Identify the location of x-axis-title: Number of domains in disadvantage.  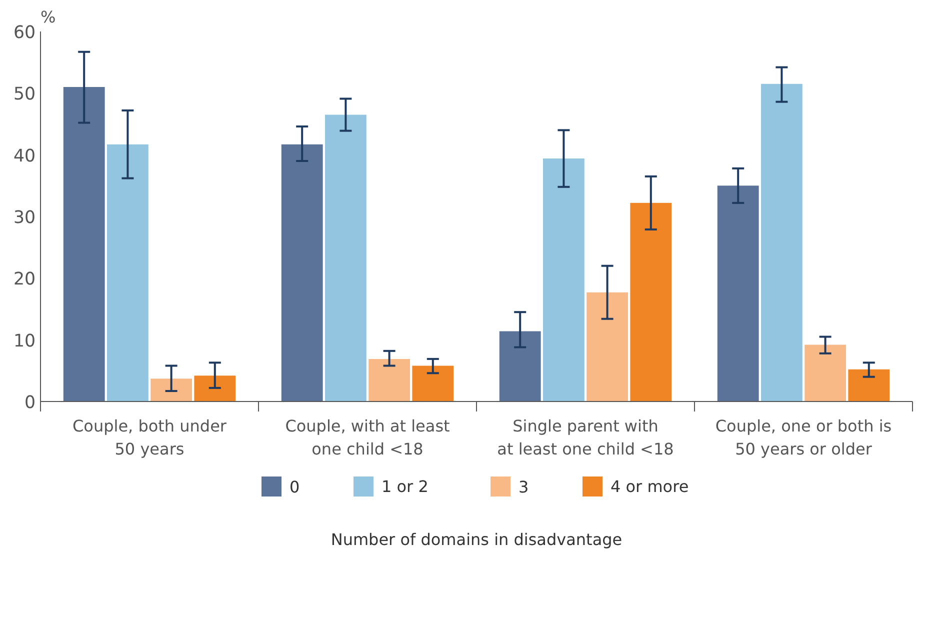
(476, 539).